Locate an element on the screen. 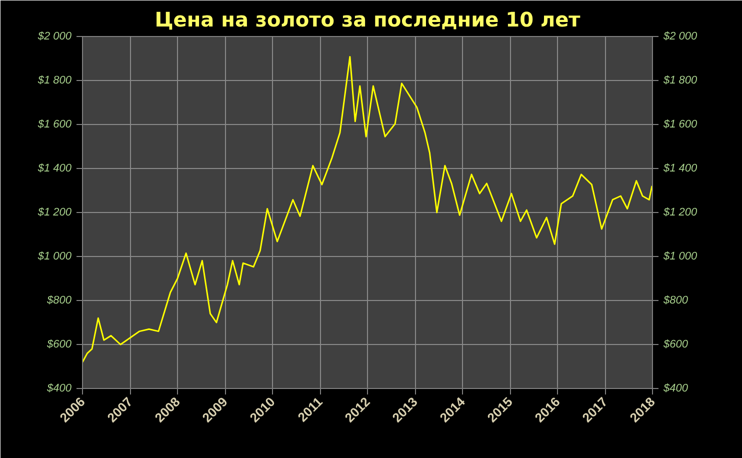 This screenshot has height=458, width=742. y2-tick-label: $600 is located at coordinates (675, 344).